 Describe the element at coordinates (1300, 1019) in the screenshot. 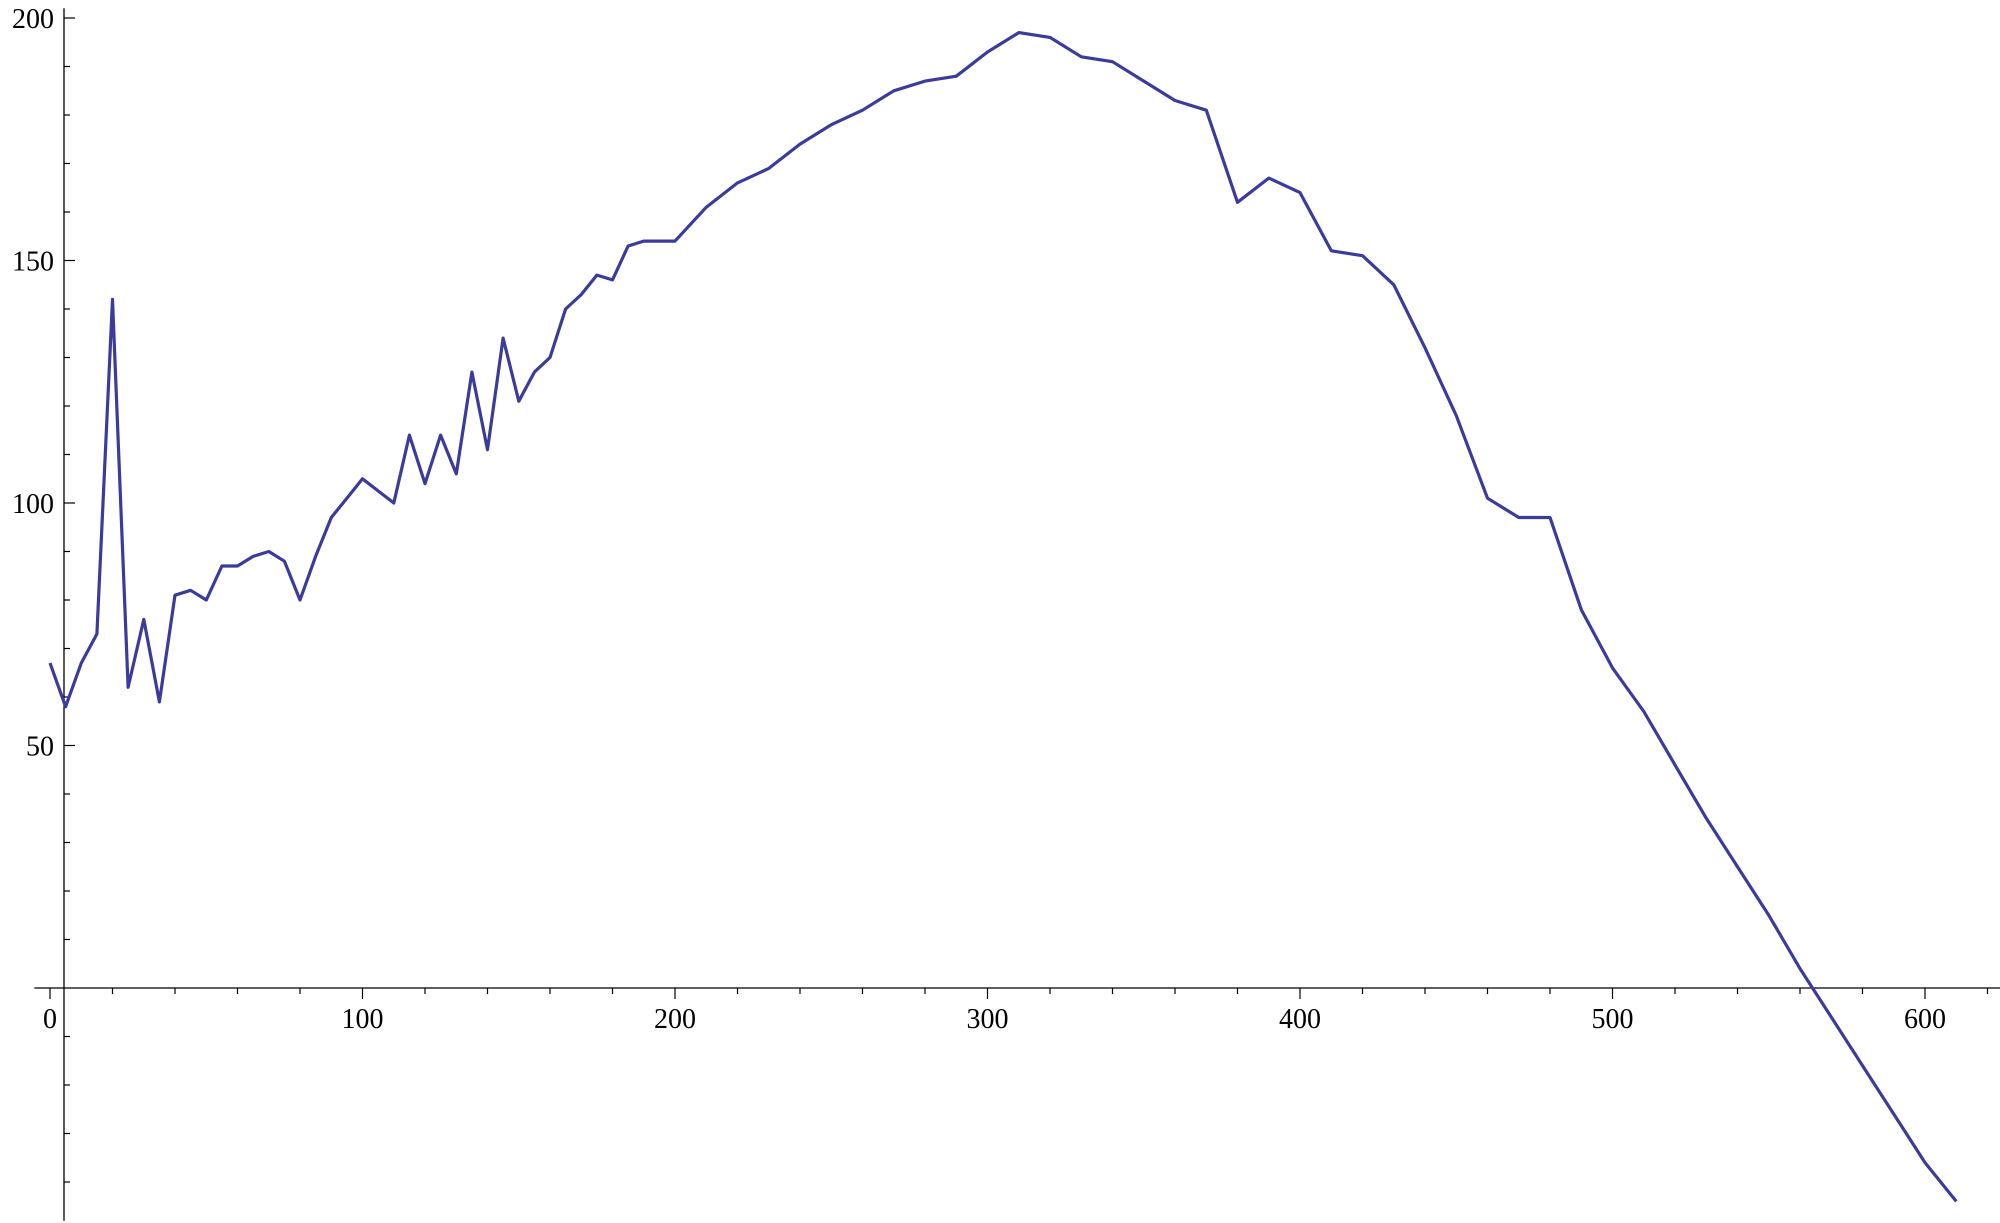

I see `x-tick-label: 400` at that location.